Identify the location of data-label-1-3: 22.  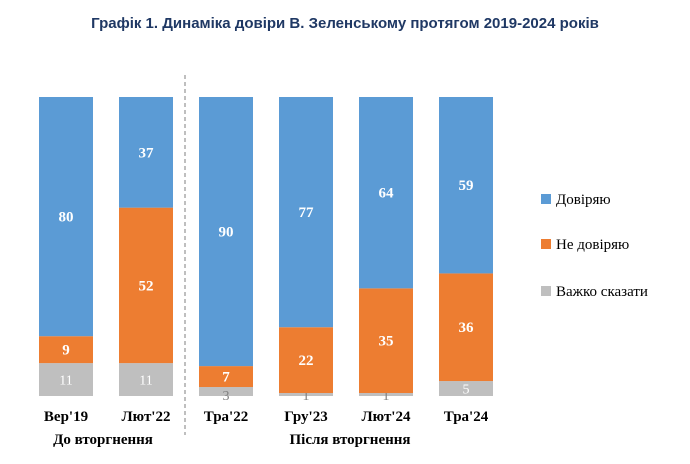
(306, 361).